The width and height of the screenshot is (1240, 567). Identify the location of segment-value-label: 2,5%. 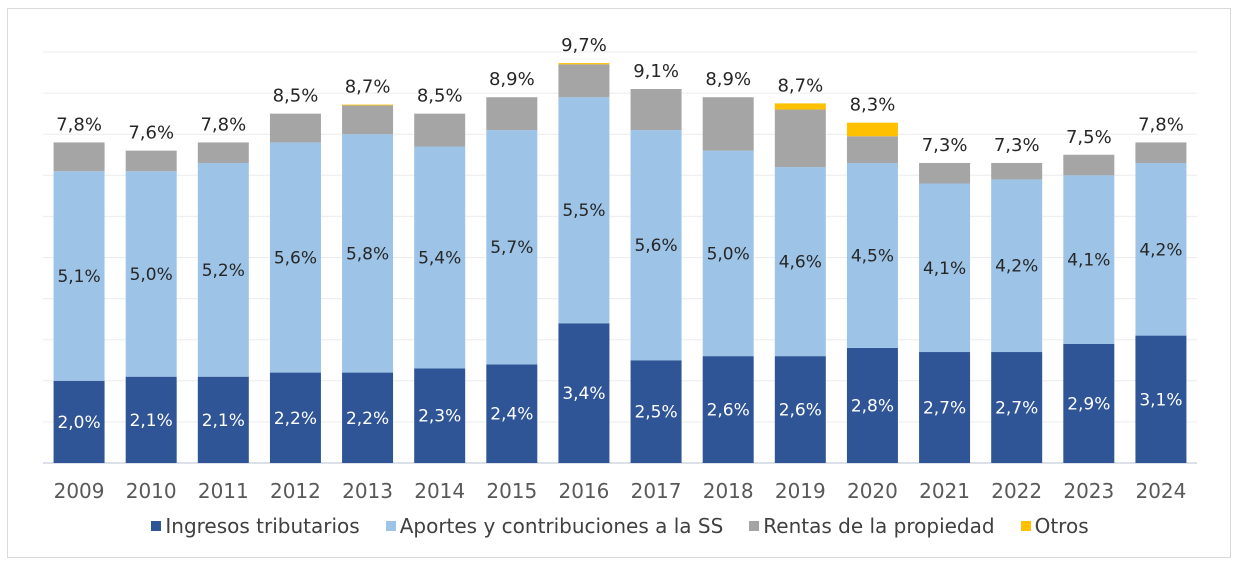
(655, 413).